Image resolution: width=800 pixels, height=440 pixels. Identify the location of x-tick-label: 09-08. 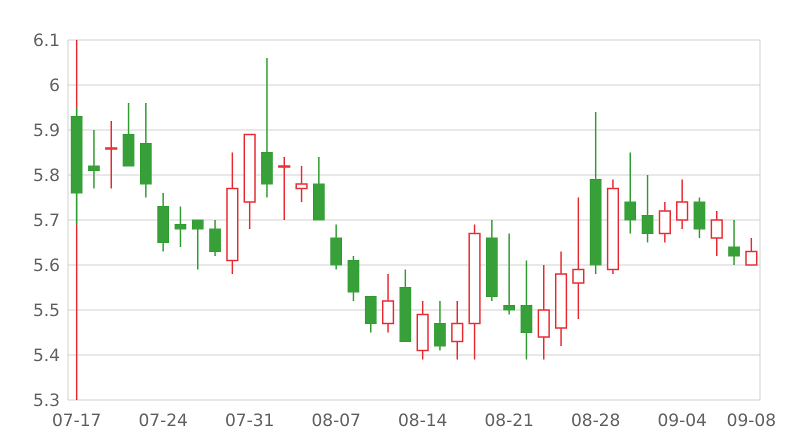
(751, 421).